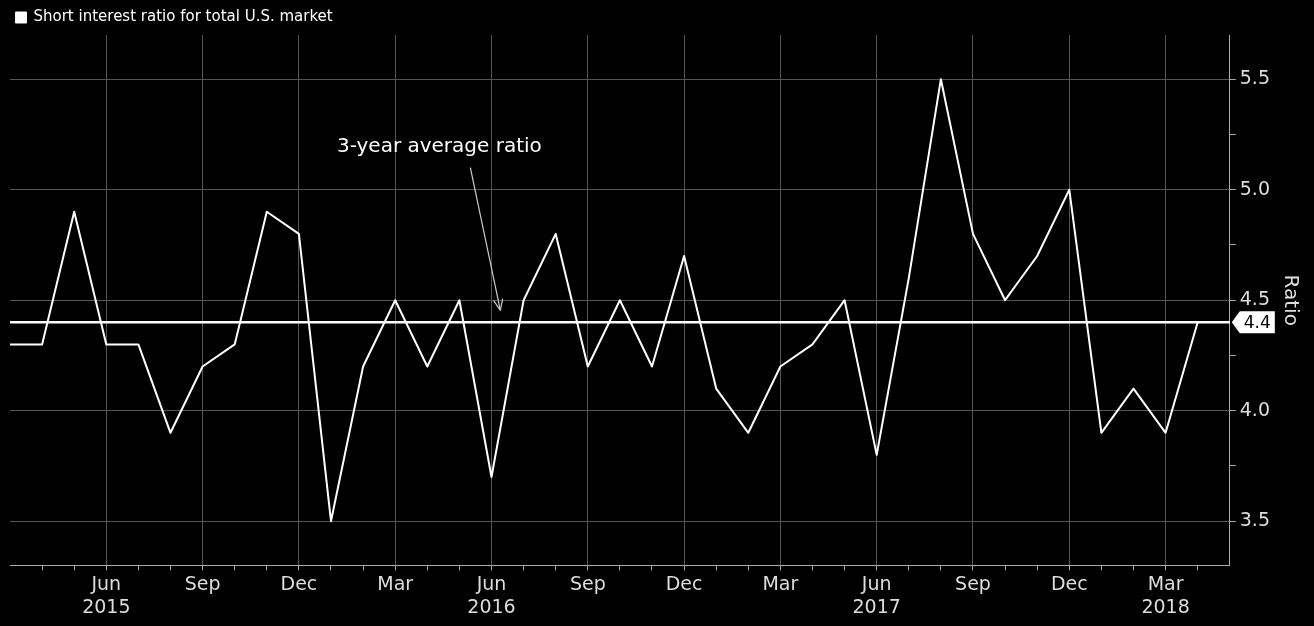  Describe the element at coordinates (1254, 77) in the screenshot. I see `y-tick-label: 5.5` at that location.